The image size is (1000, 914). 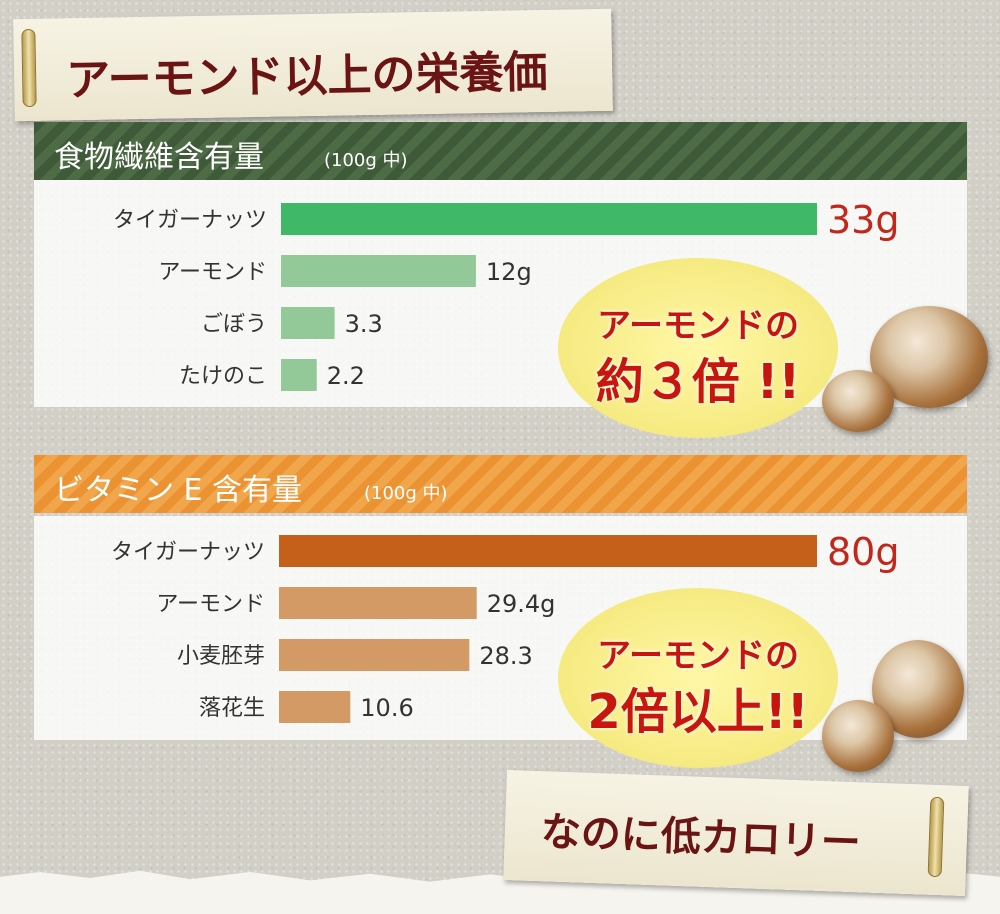 What do you see at coordinates (698, 678) in the screenshot?
I see `vitamin-e-callout: アーモンドの 2倍以上!!` at bounding box center [698, 678].